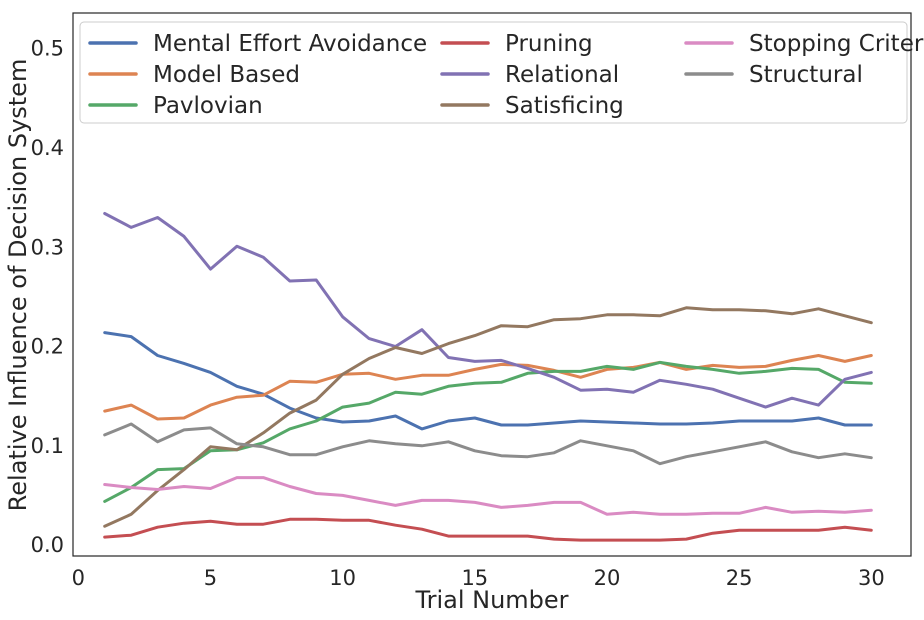  I want to click on y-tick-label: 0.5, so click(47, 49).